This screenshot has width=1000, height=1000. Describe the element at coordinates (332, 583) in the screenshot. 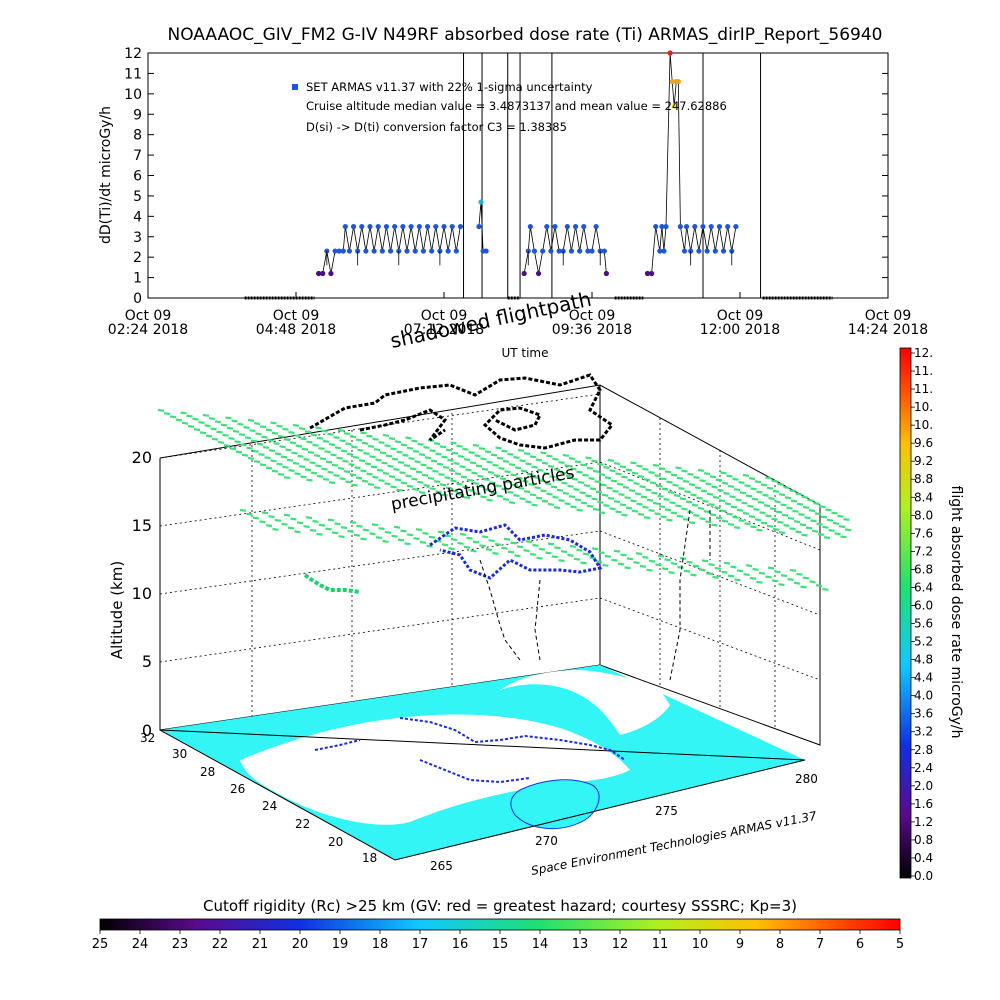

I see `flightpath-ascent-trace` at that location.